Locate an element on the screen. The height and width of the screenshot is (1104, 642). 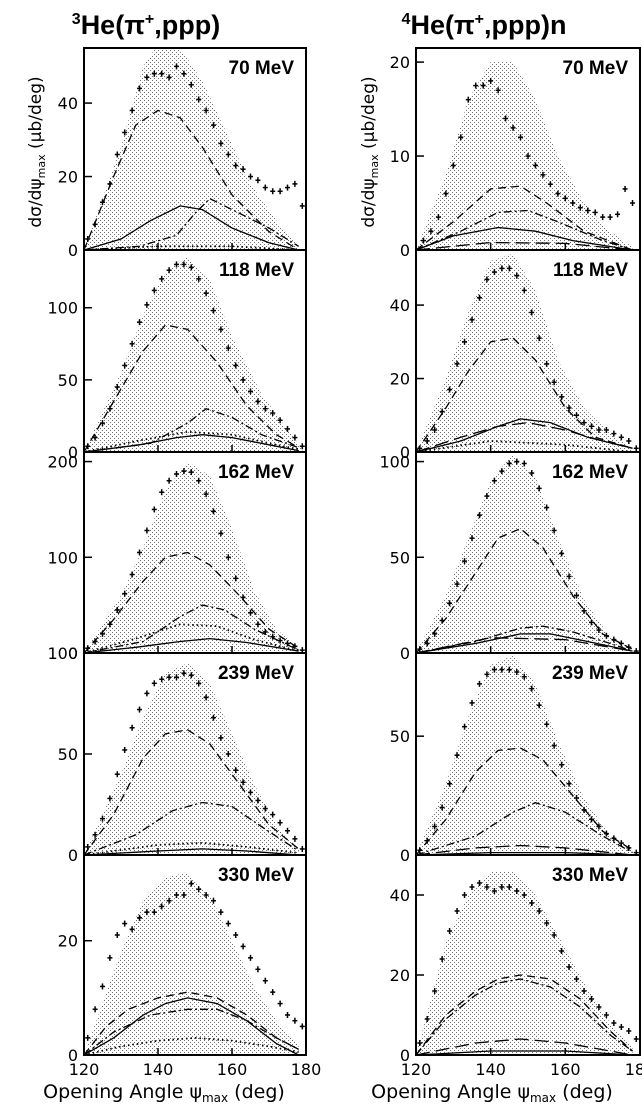
energy-label: 330 MeV is located at coordinates (256, 875).